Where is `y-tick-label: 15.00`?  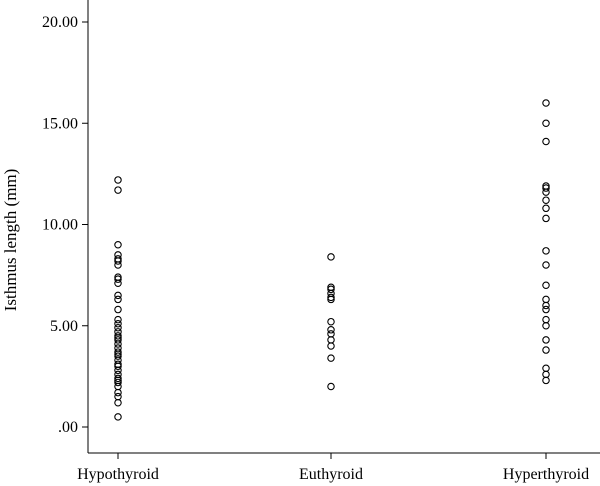
y-tick-label: 15.00 is located at coordinates (60, 123).